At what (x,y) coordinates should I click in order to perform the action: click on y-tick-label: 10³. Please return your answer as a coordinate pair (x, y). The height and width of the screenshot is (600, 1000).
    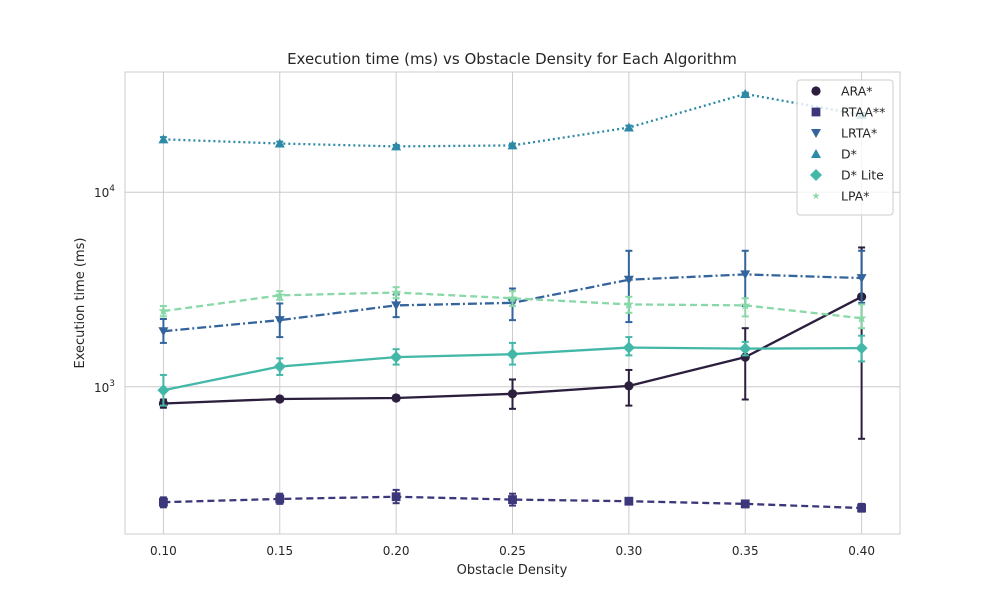
    Looking at the image, I should click on (104, 387).